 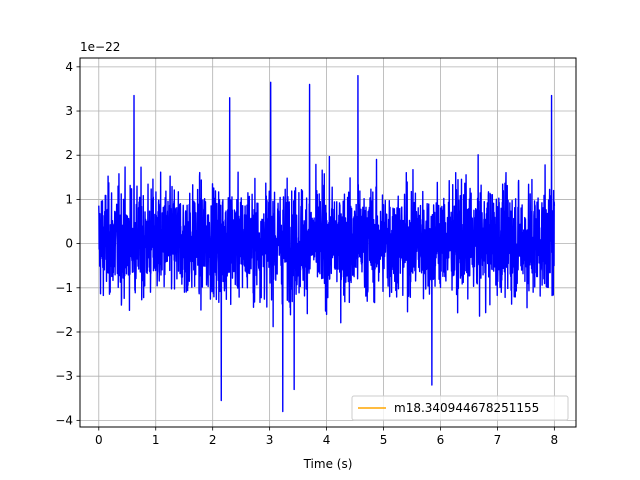 What do you see at coordinates (555, 440) in the screenshot?
I see `x-tick-label: 8` at bounding box center [555, 440].